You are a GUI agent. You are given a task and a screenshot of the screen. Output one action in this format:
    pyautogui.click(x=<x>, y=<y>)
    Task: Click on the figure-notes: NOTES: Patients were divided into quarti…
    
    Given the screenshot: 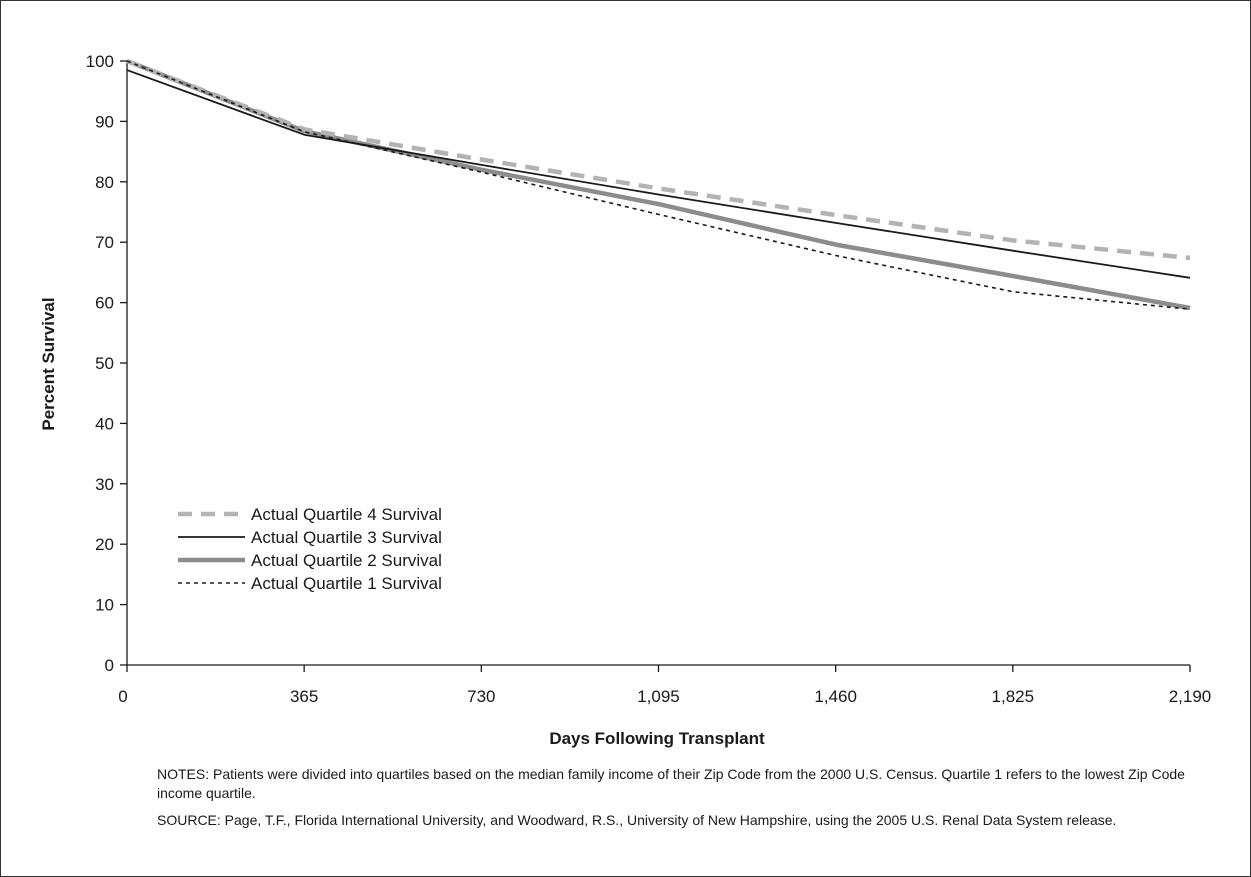 What is the action you would take?
    pyautogui.click(x=687, y=801)
    